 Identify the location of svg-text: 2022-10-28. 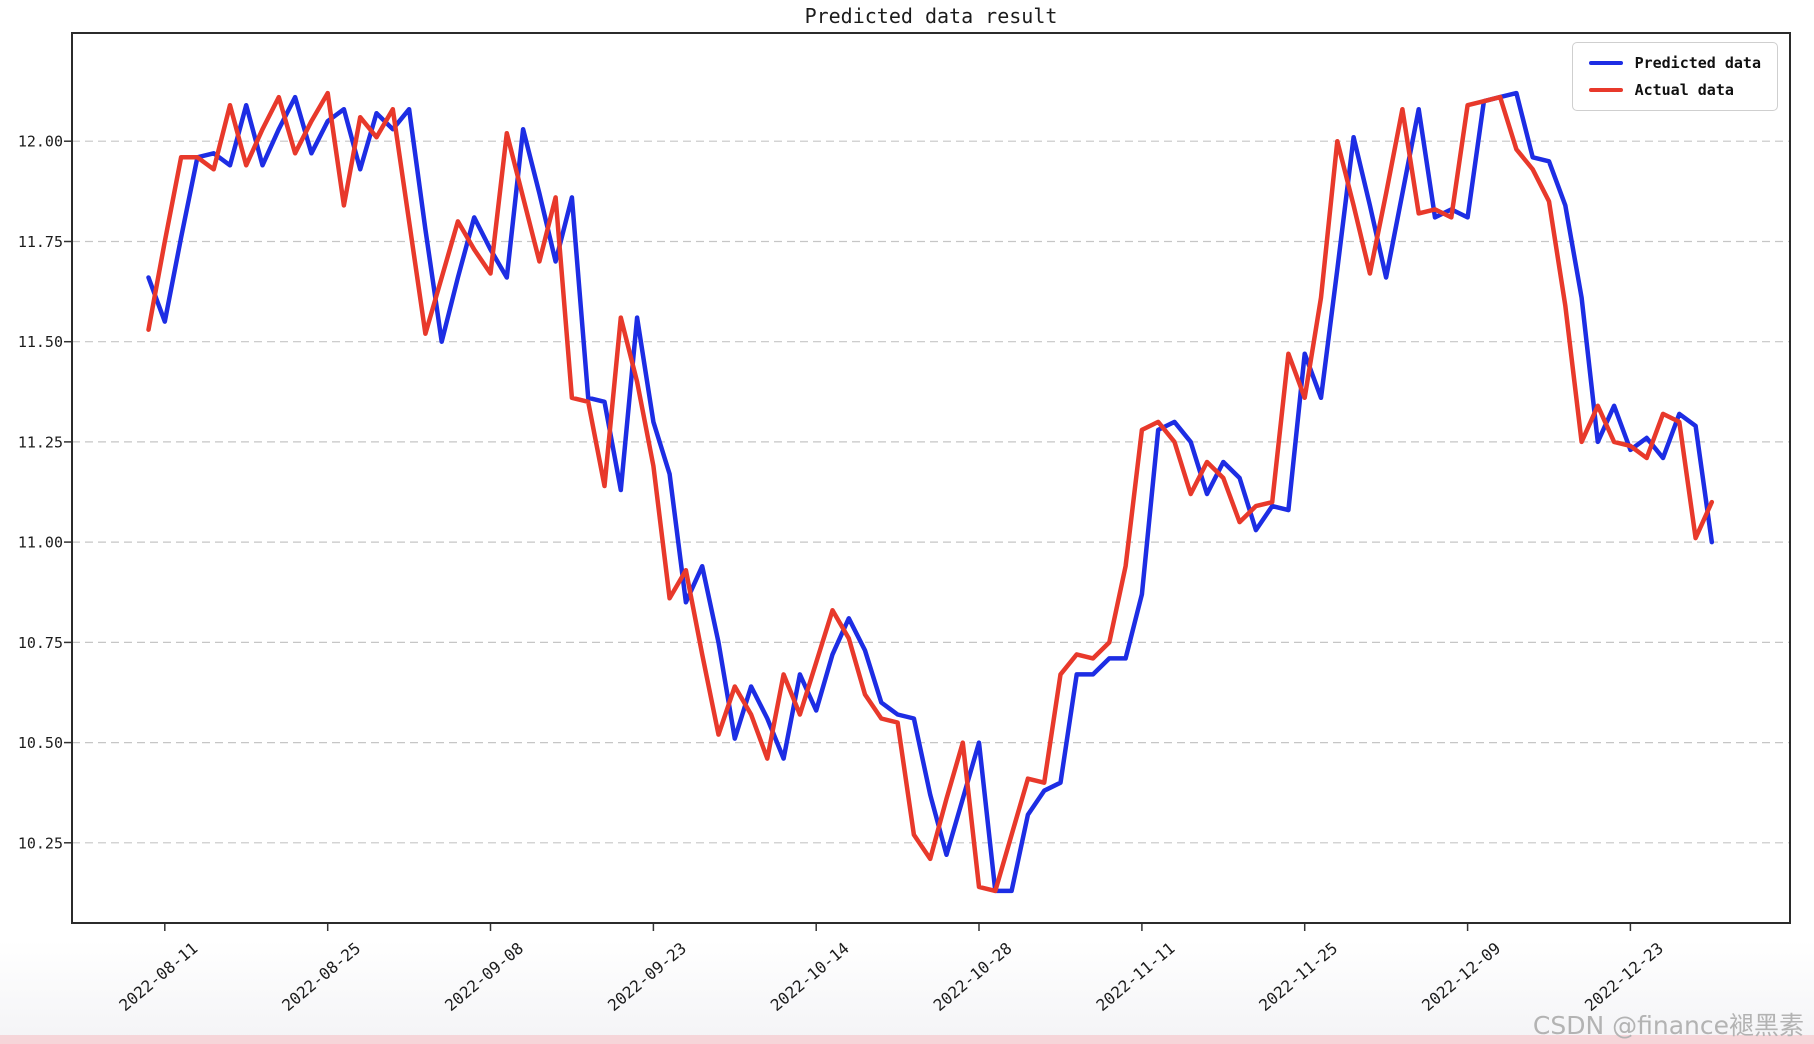
(973, 977).